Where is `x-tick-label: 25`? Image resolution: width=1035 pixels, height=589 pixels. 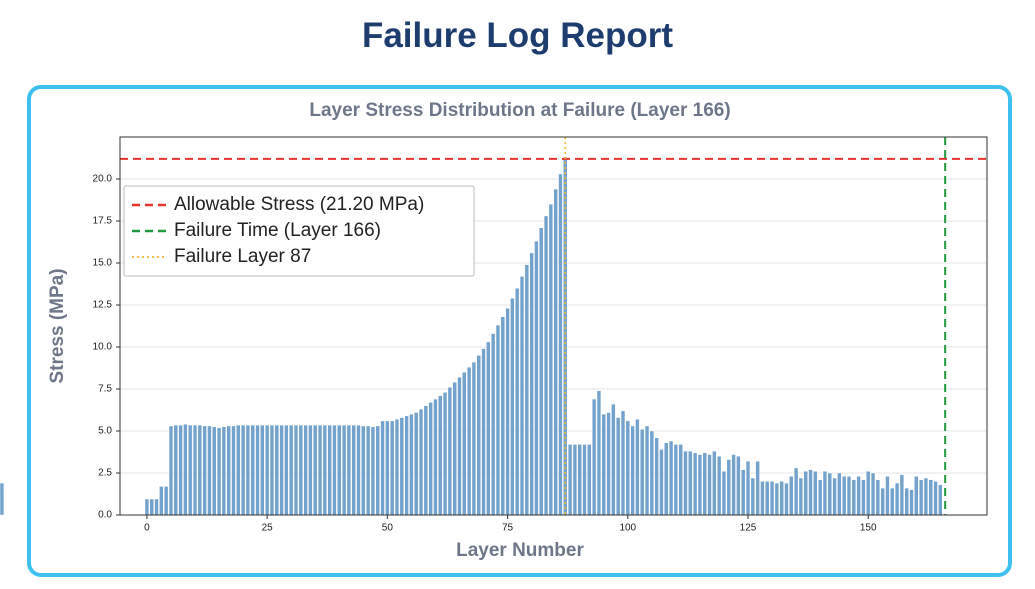 x-tick-label: 25 is located at coordinates (268, 528).